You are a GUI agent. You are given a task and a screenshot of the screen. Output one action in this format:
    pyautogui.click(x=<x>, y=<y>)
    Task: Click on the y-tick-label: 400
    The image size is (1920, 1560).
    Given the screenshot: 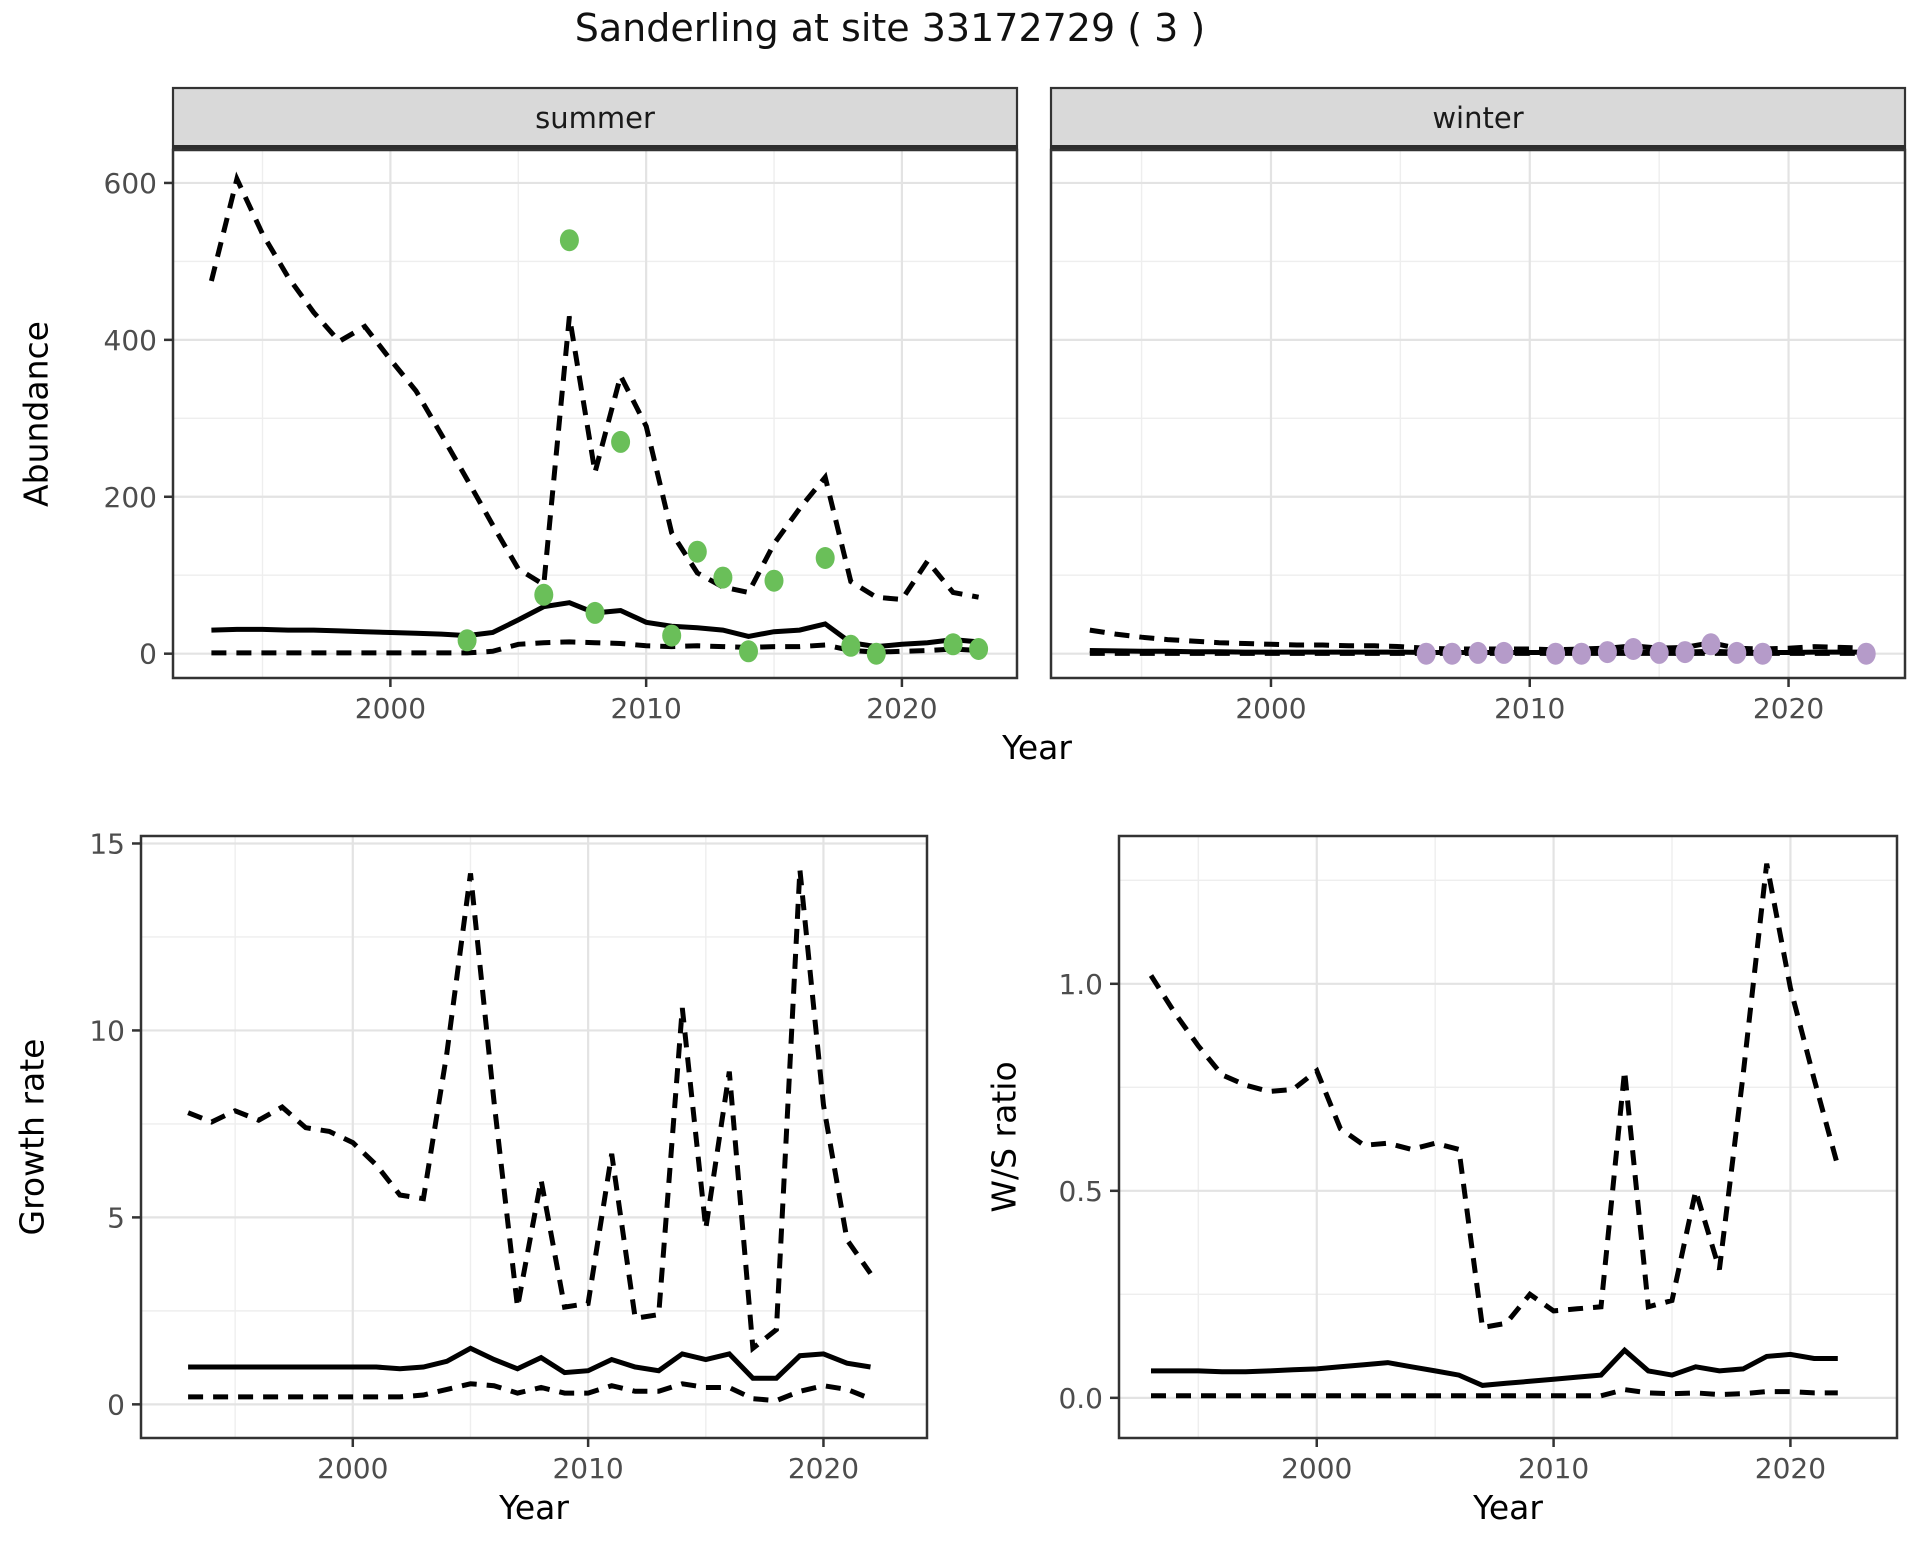 What is the action you would take?
    pyautogui.click(x=130, y=340)
    